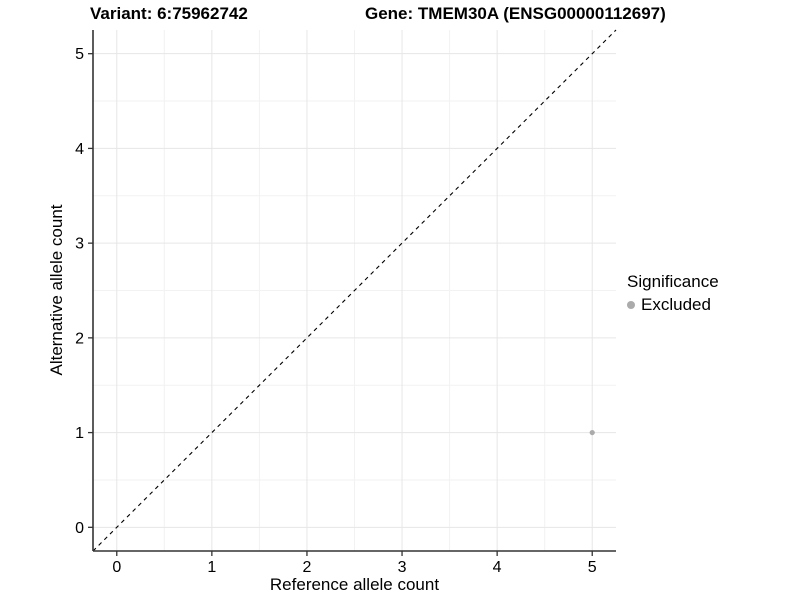  I want to click on y-tick-label: 5, so click(79, 54).